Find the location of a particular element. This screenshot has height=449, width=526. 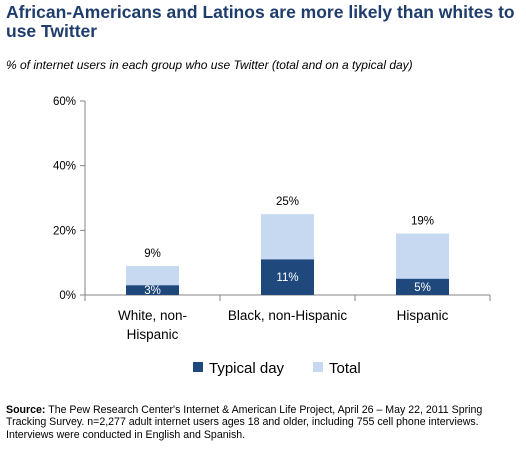

data-label-typical-day: 3% is located at coordinates (152, 291).